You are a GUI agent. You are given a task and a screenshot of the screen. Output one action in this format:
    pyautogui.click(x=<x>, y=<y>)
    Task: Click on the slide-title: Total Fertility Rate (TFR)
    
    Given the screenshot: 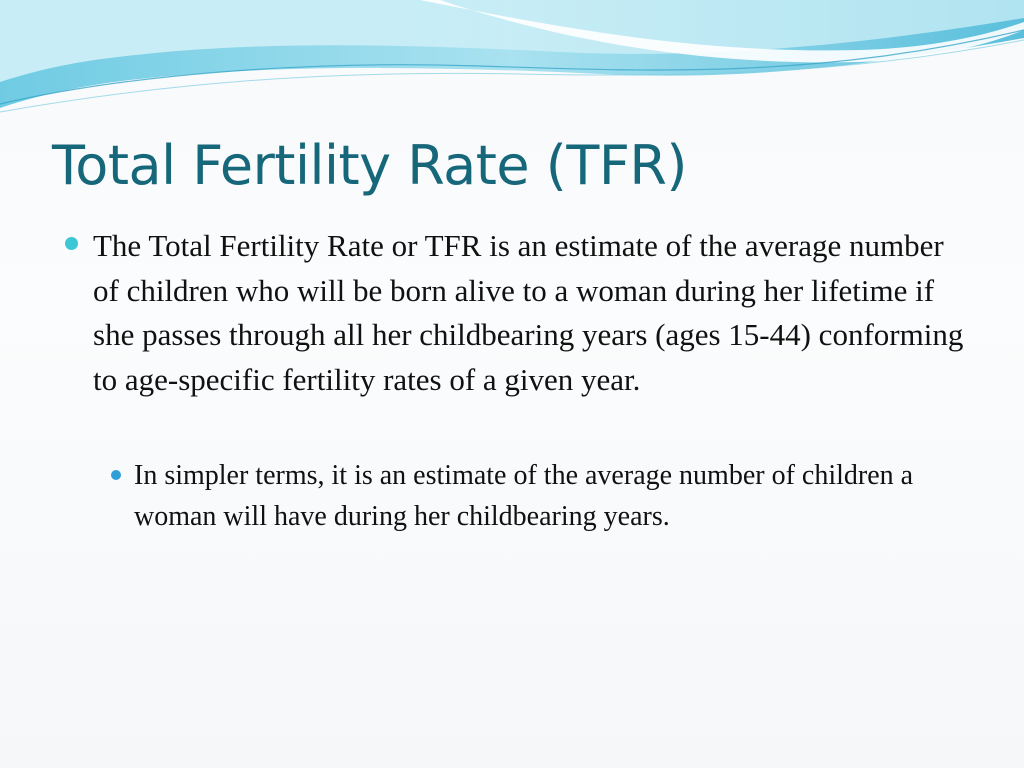 What is the action you would take?
    pyautogui.click(x=369, y=165)
    